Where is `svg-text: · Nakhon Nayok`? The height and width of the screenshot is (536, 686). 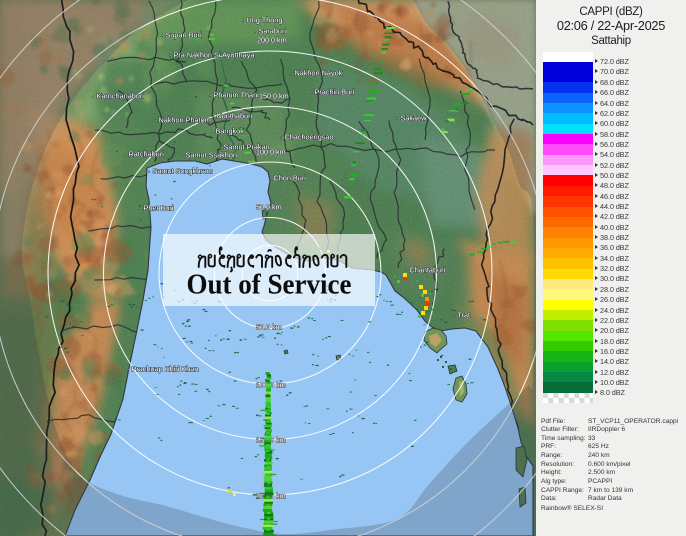
svg-text: · Nakhon Nayok is located at coordinates (316, 73).